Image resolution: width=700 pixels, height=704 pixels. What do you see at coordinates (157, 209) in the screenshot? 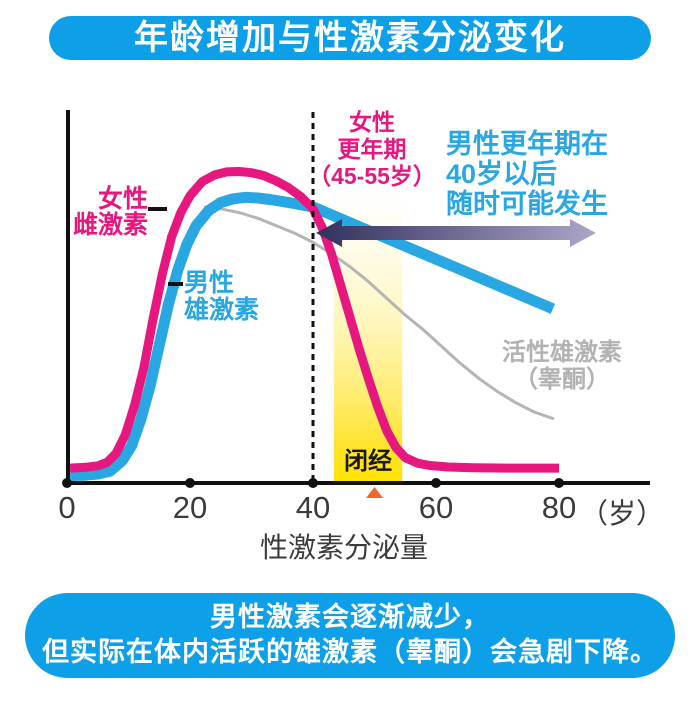
I see `leader-tick-female` at bounding box center [157, 209].